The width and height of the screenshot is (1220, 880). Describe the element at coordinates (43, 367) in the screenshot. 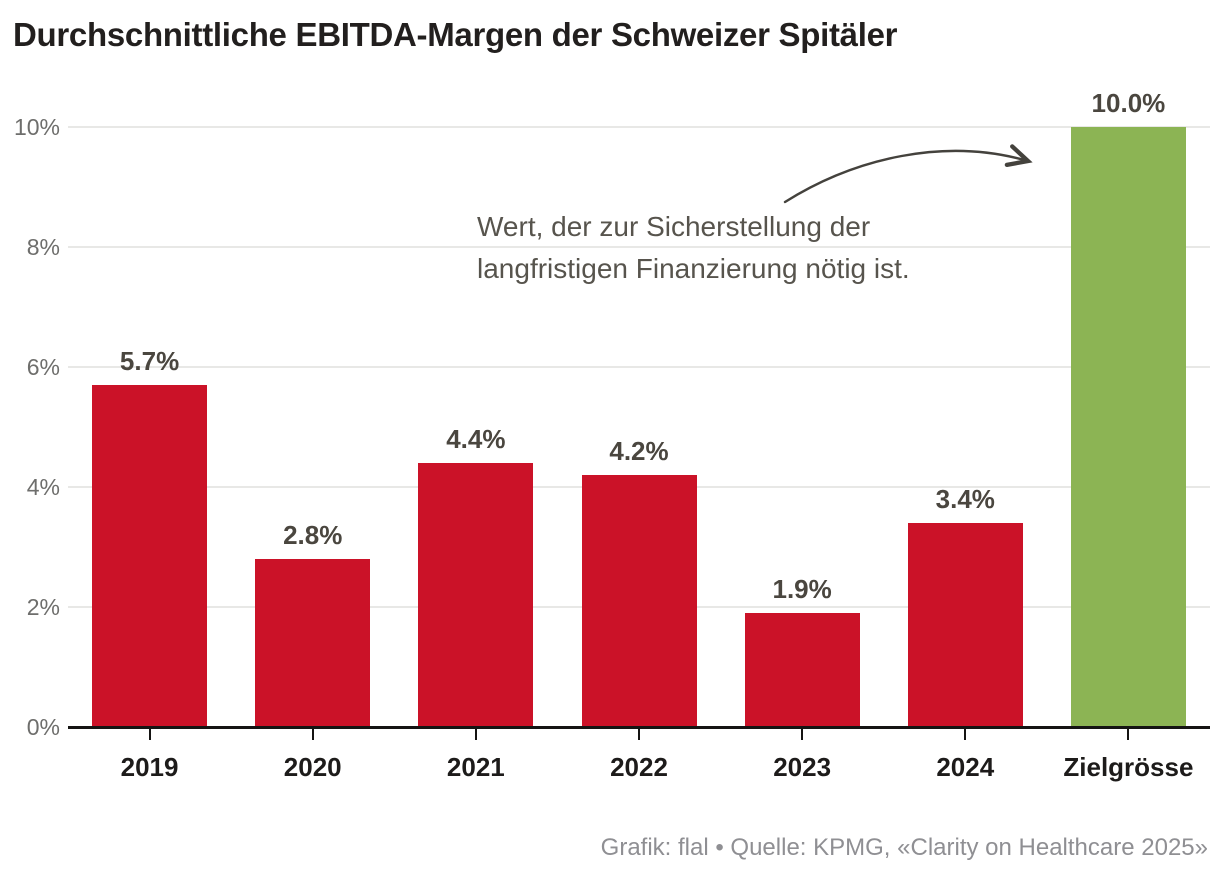

I see `y-axis-tick-label: 6%` at that location.